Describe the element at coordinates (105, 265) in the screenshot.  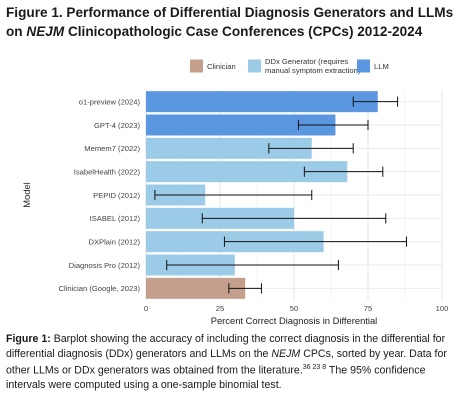
I see `category-label: Diagnosis Pro (2012)` at that location.